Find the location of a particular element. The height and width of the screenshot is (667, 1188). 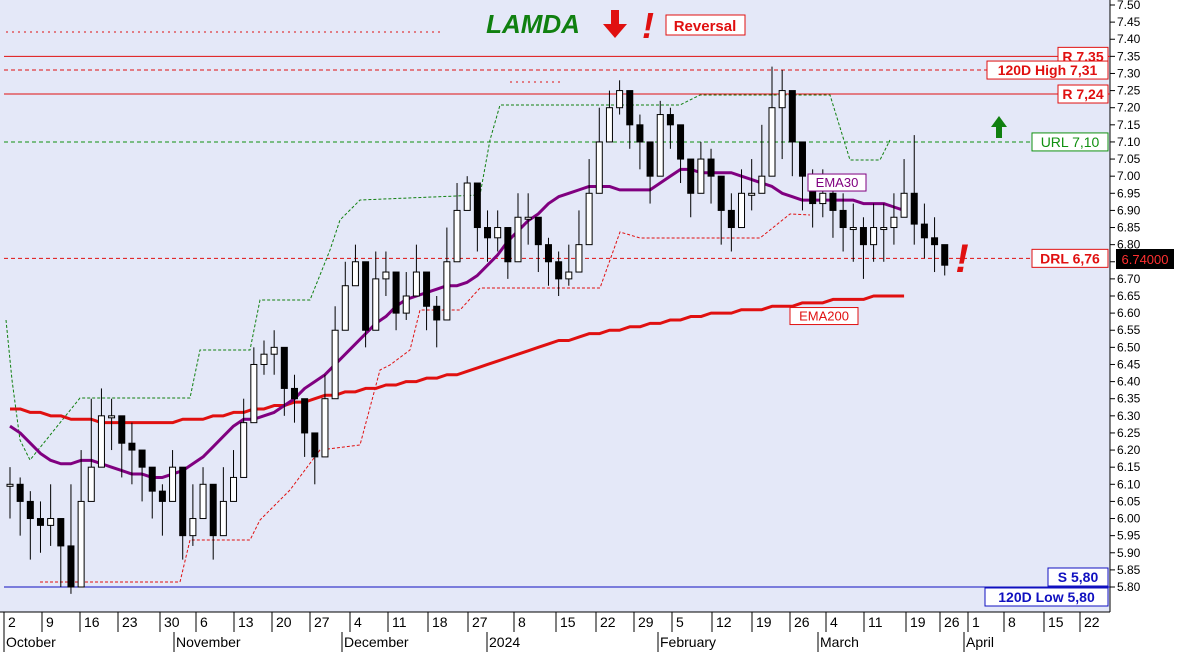

chart-title: LAMDA is located at coordinates (533, 24).